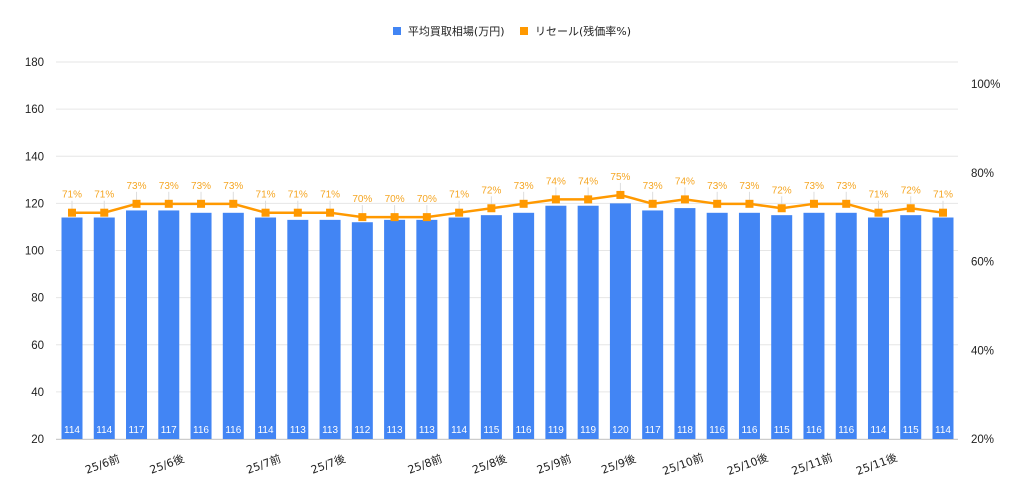 The width and height of the screenshot is (1024, 496). What do you see at coordinates (554, 463) in the screenshot?
I see `x-axis-tick-label: 25/9前` at bounding box center [554, 463].